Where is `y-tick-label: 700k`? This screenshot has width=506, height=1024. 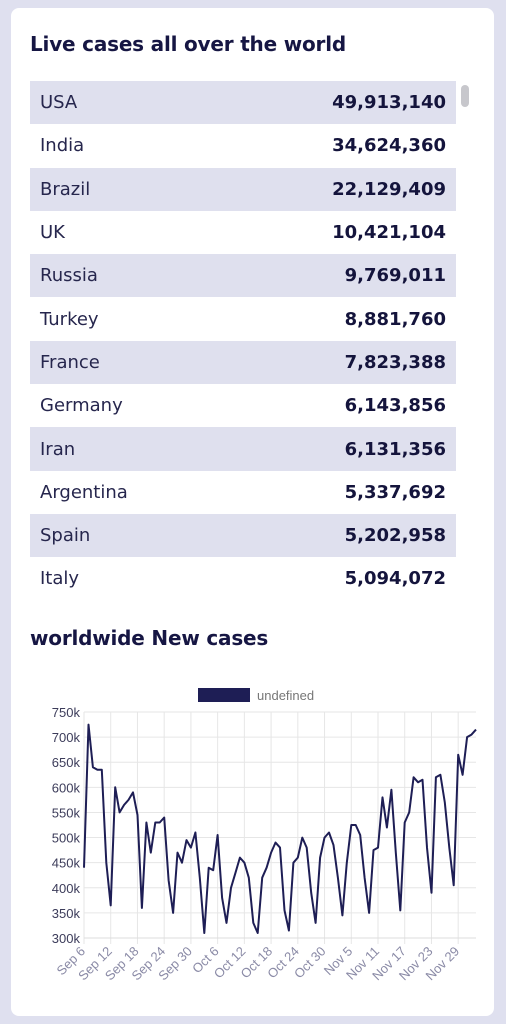 y-tick-label: 700k is located at coordinates (66, 737).